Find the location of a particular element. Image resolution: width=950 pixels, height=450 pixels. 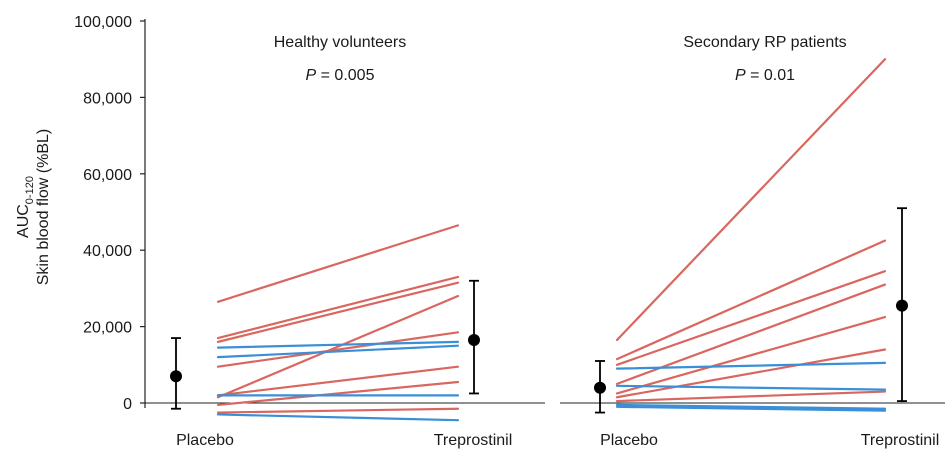

y-tick-label: 80,000 is located at coordinates (107, 98).